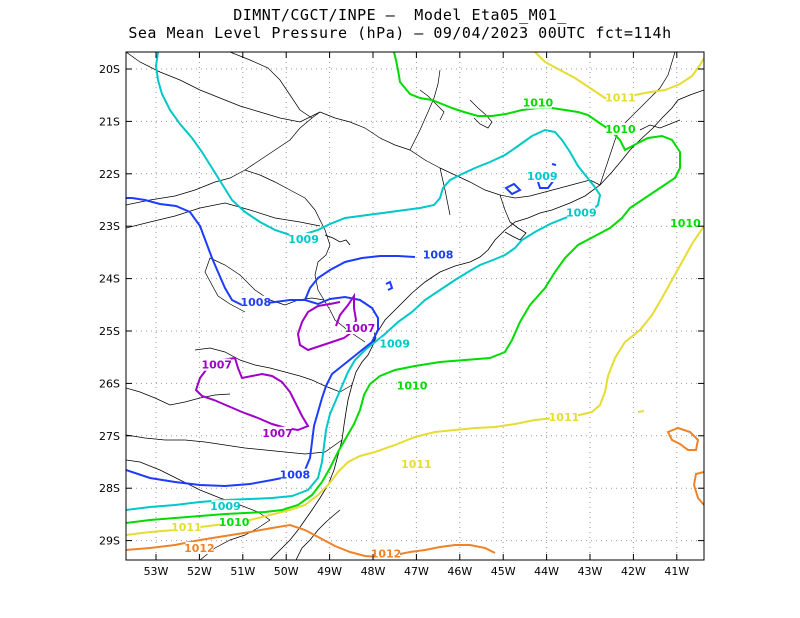 The width and height of the screenshot is (800, 618). What do you see at coordinates (109, 174) in the screenshot?
I see `lat-tick-label: 22S` at bounding box center [109, 174].